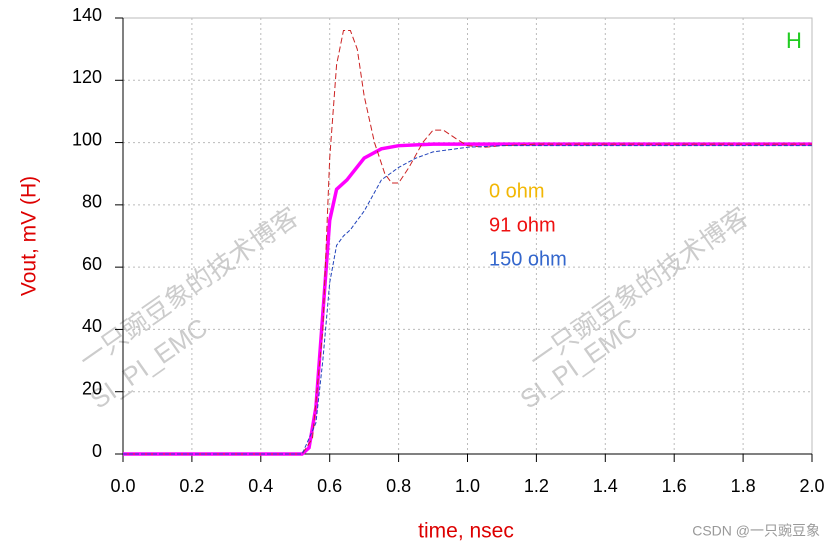  I want to click on x-tick-label: 0.0, so click(122, 486).